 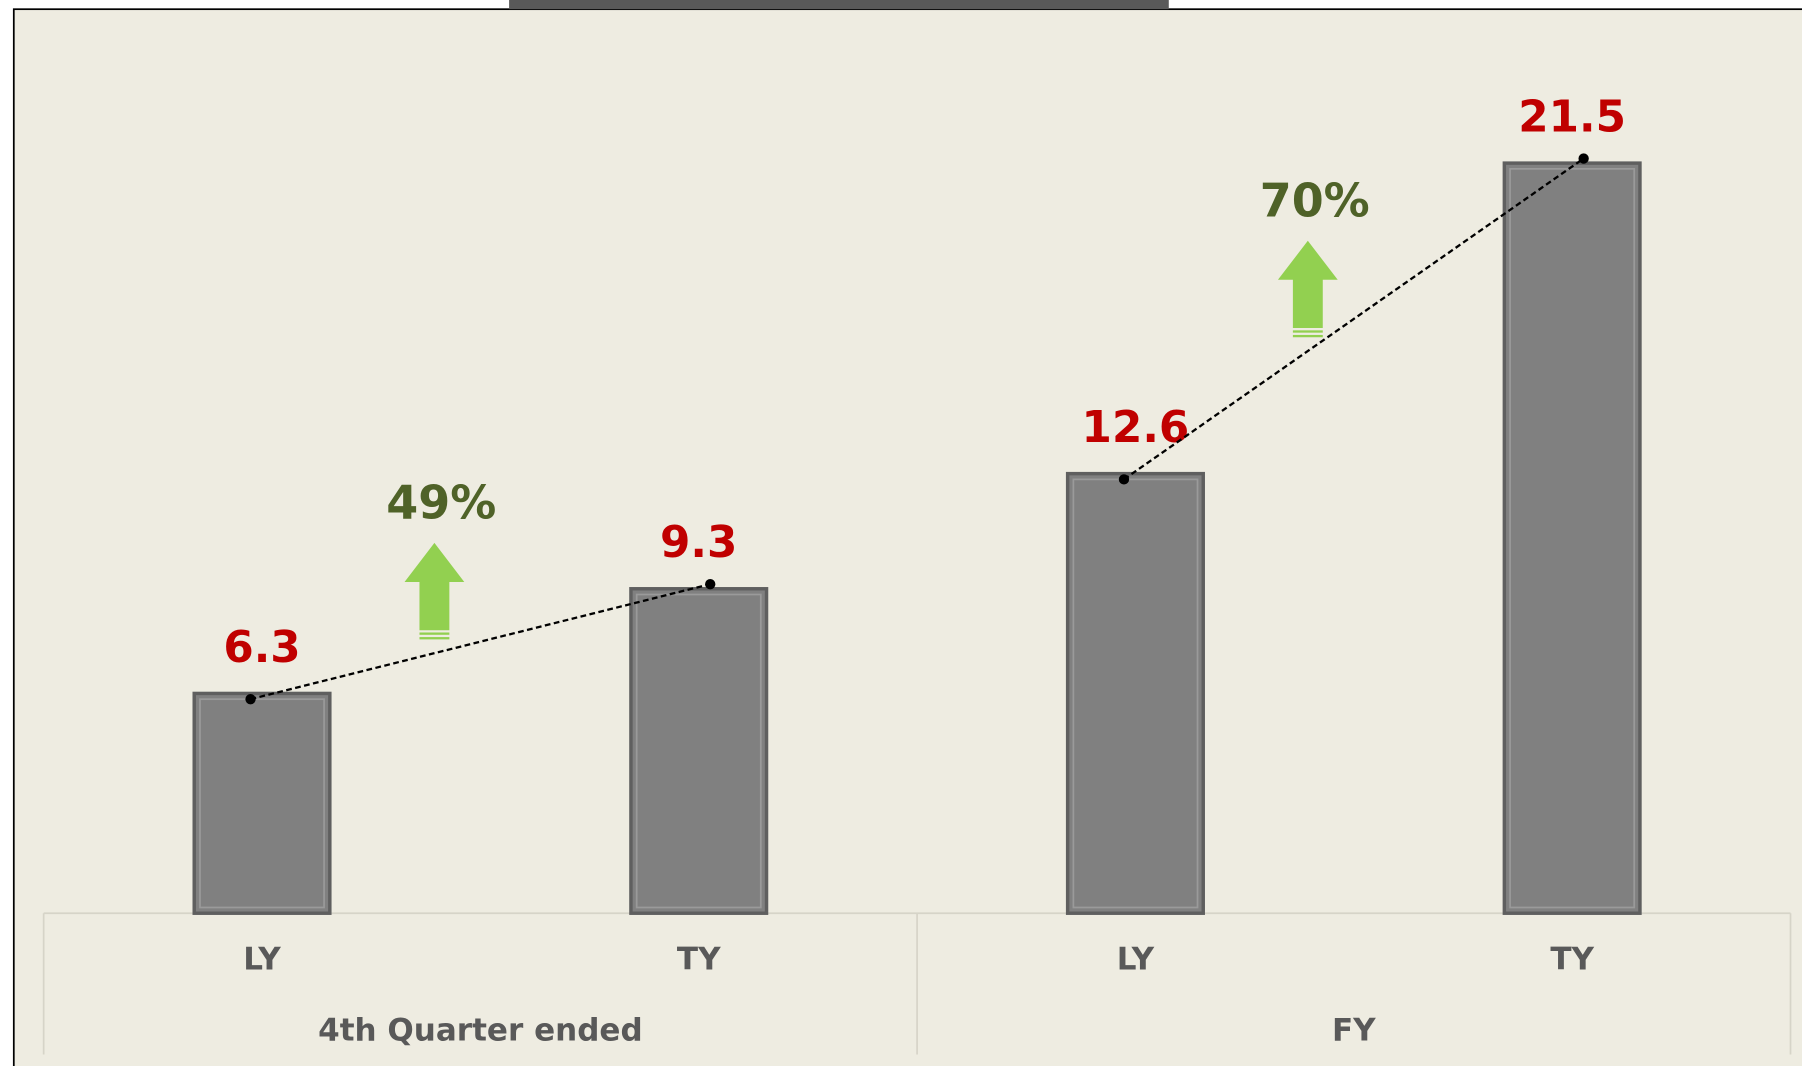 I want to click on up-arrow, so click(x=1307, y=284).